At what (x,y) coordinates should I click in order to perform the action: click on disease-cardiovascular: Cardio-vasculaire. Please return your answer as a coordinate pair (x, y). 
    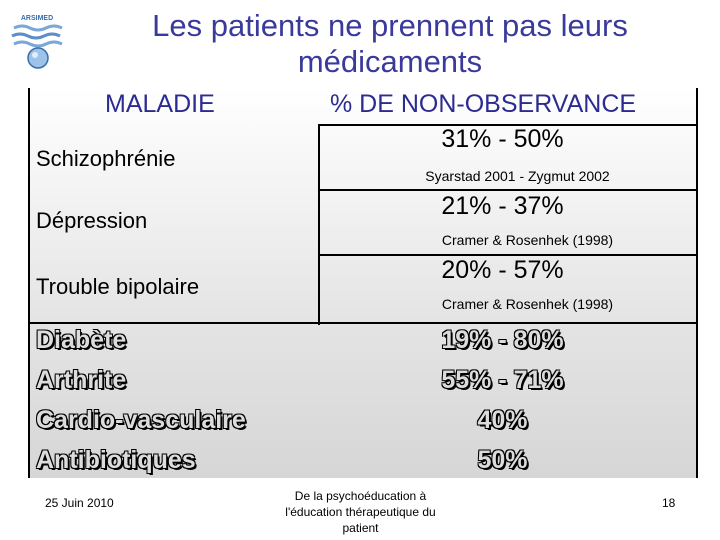
    Looking at the image, I should click on (141, 420).